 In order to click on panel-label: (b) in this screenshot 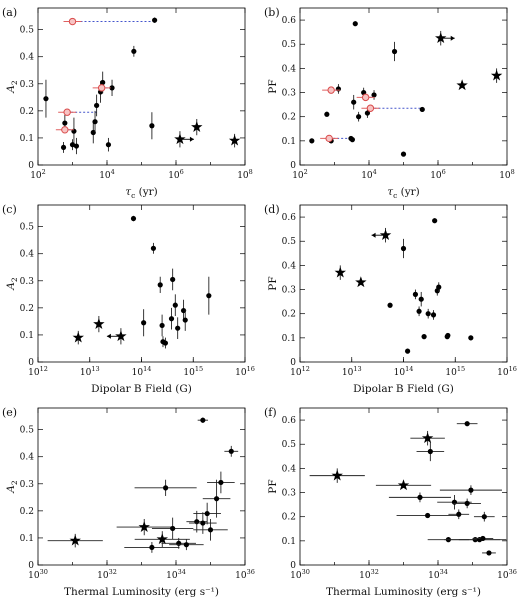, I will do `click(272, 12)`.